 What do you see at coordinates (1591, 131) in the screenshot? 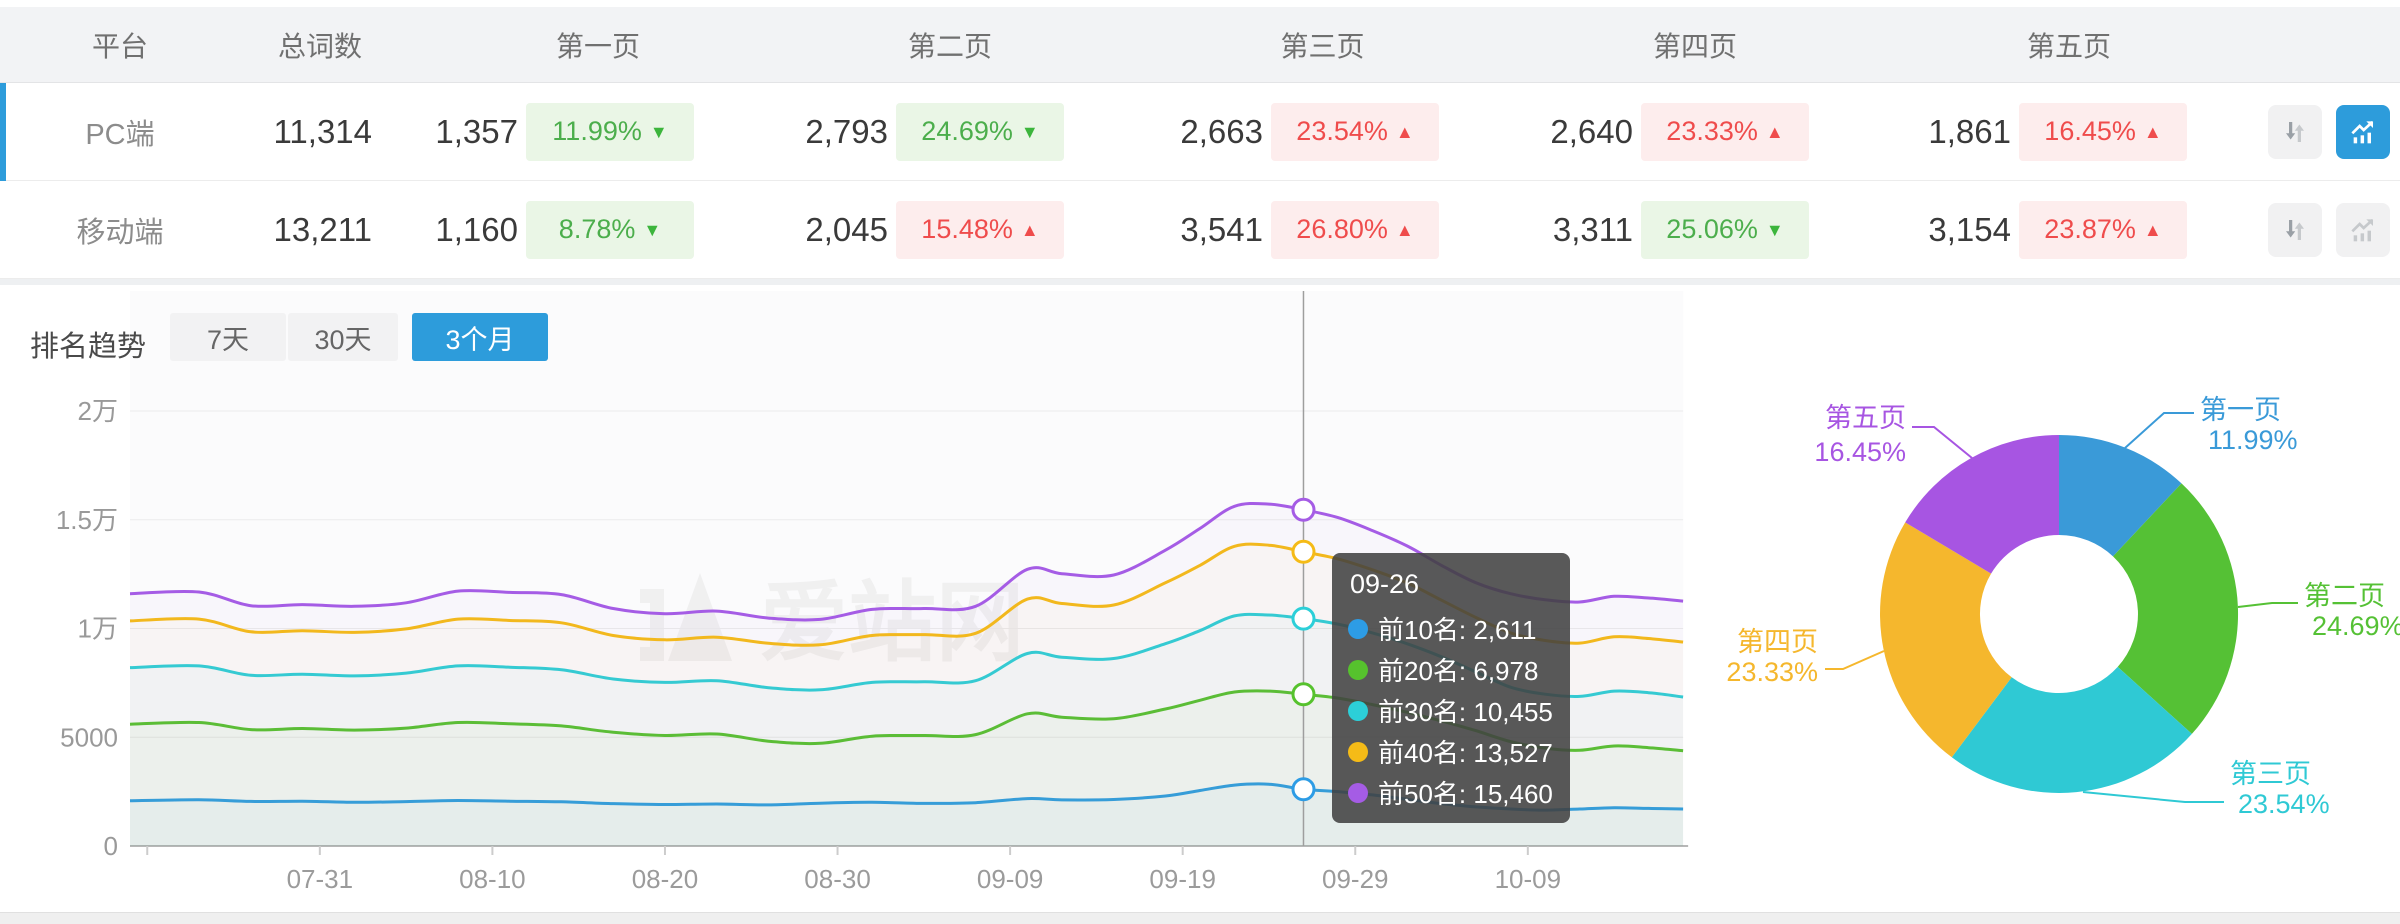
I see `page4-count: 2,640` at bounding box center [1591, 131].